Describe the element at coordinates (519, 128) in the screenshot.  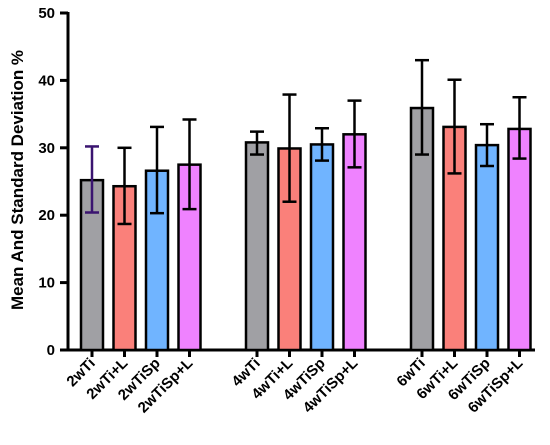
I see `error-bar-6wTiSp+L` at that location.